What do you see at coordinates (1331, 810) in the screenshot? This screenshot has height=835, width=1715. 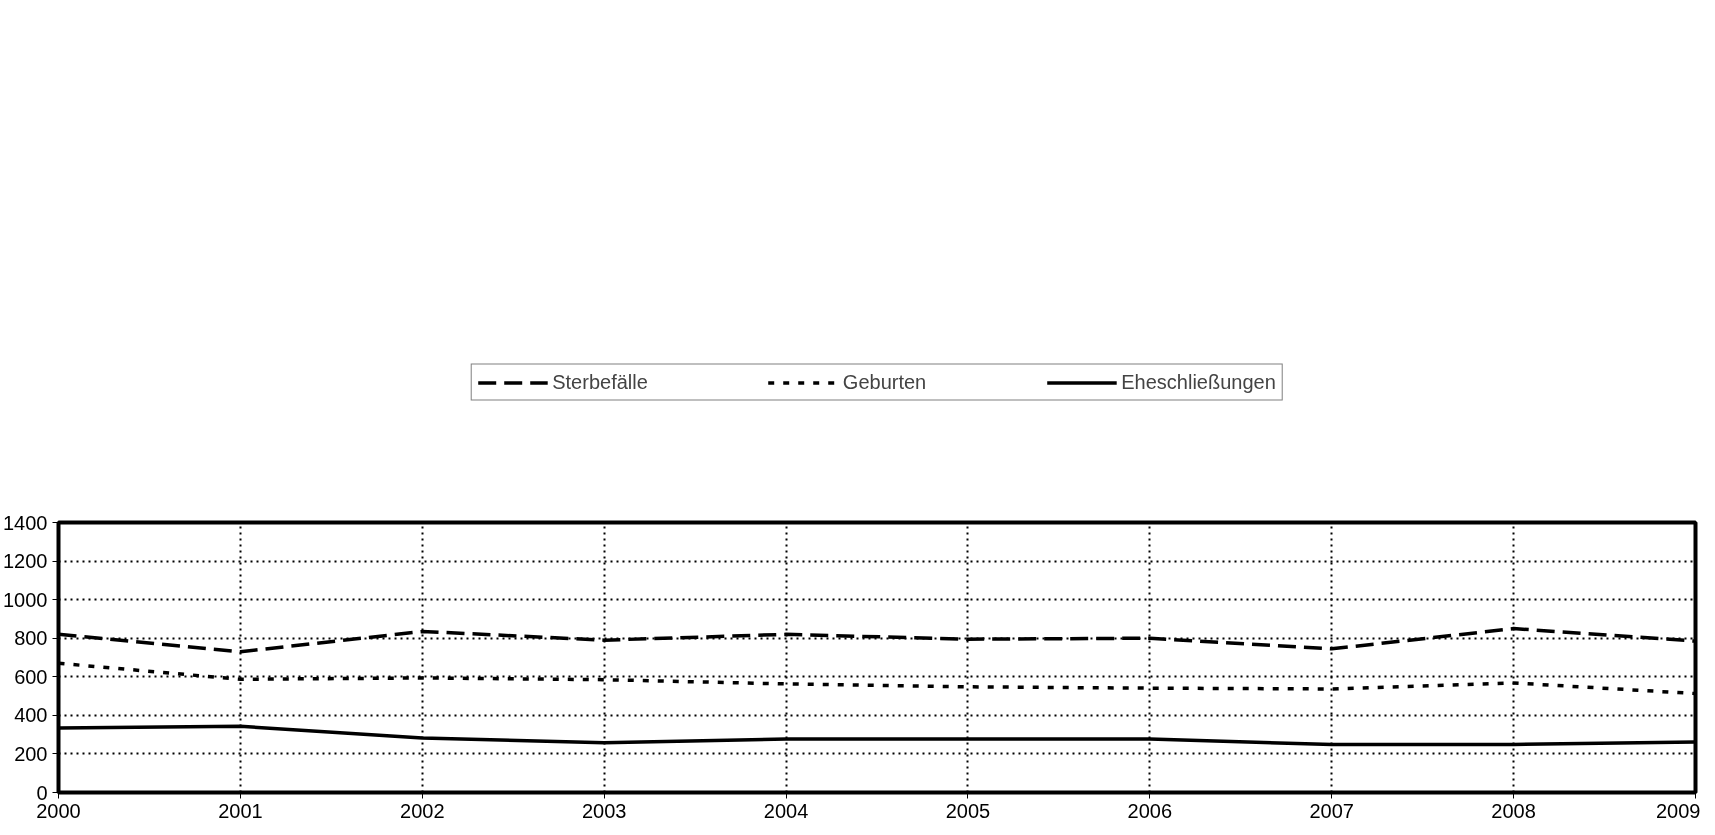 I see `x-tick-label: 2007` at bounding box center [1331, 810].